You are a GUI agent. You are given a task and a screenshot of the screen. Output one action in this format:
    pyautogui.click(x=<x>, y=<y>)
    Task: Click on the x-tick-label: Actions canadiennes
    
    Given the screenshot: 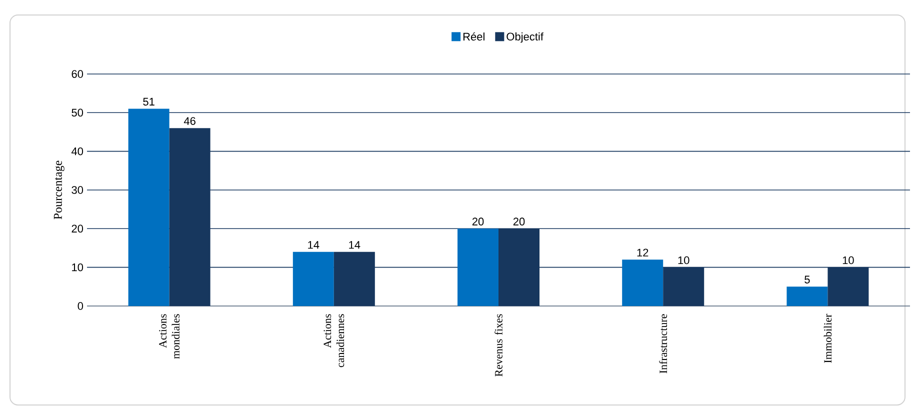 What is the action you would take?
    pyautogui.click(x=334, y=341)
    